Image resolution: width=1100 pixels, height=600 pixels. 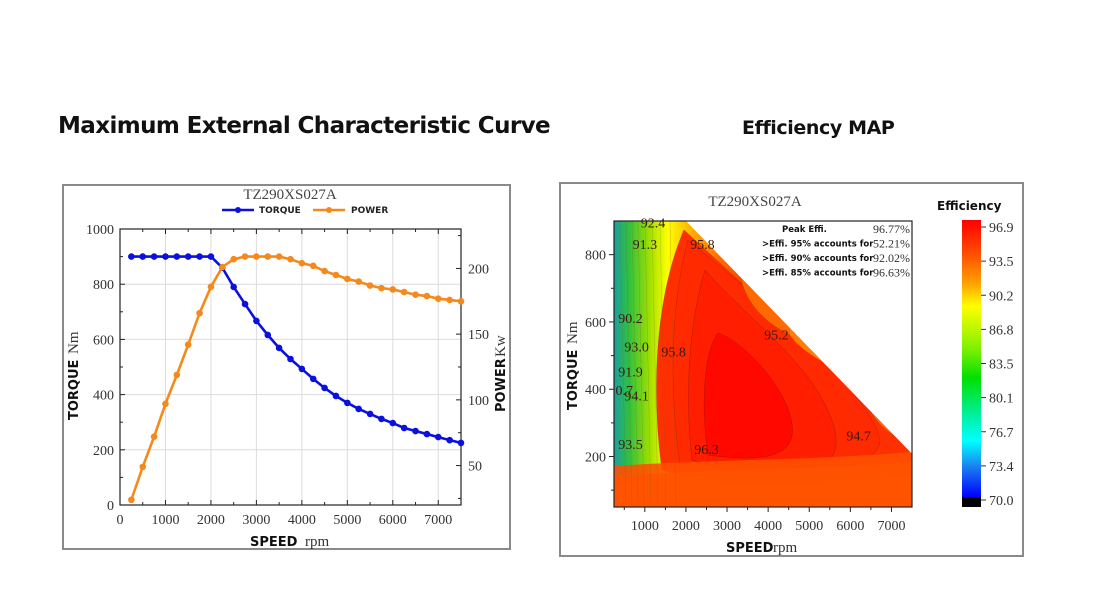 I want to click on contour-band-96.3, so click(x=748, y=395).